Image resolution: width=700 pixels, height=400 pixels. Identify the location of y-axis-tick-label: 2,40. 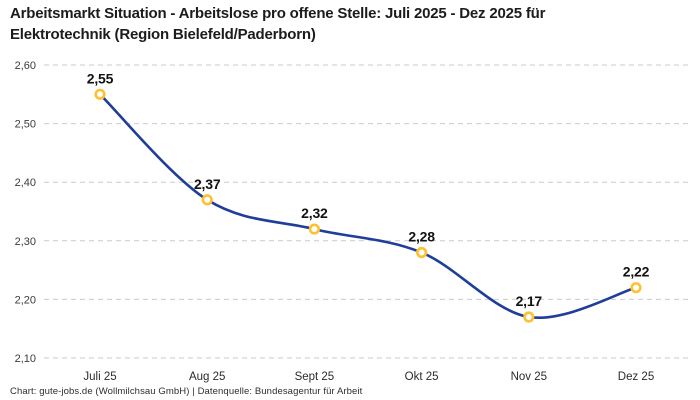
(25, 183).